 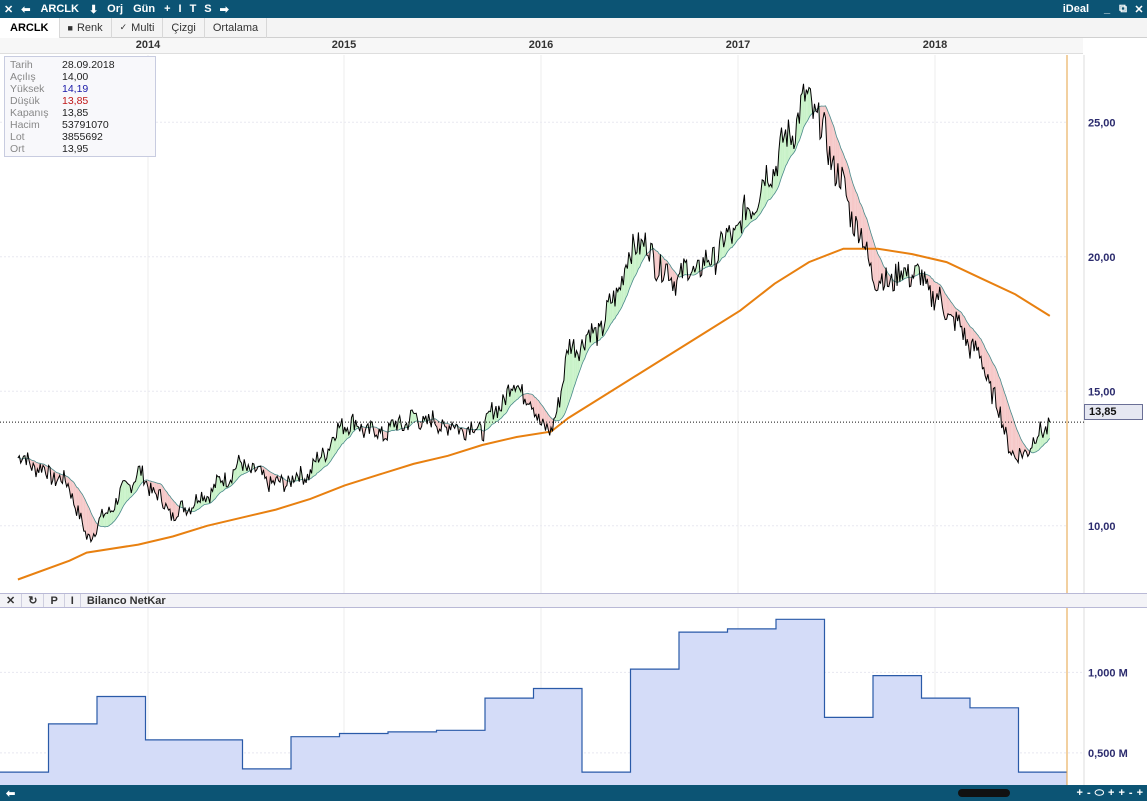 What do you see at coordinates (935, 45) in the screenshot?
I see `year-label: 2018` at bounding box center [935, 45].